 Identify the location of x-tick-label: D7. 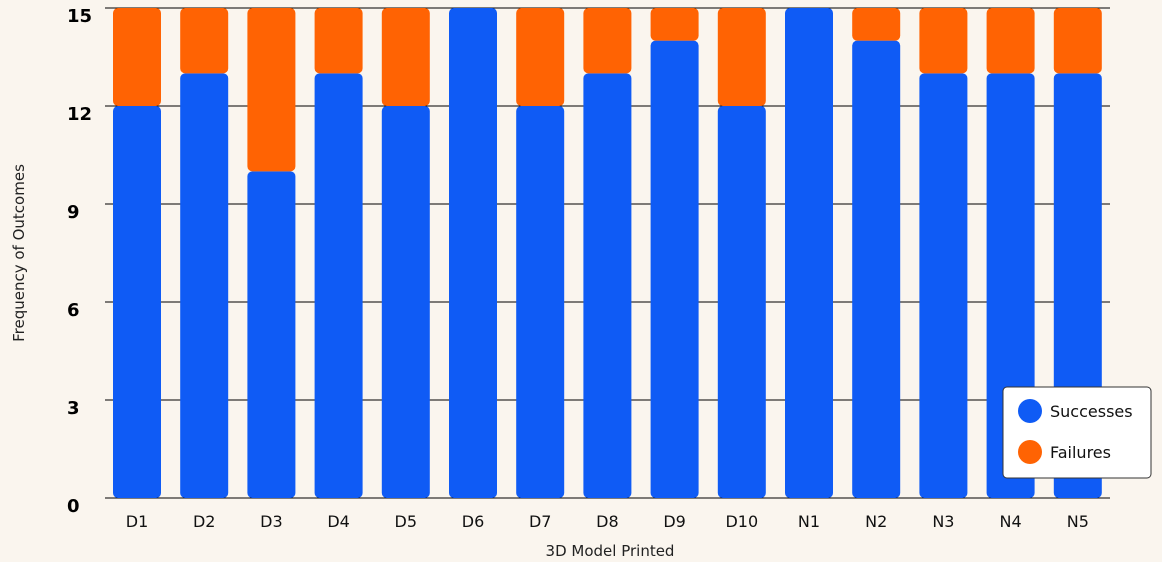
(540, 521).